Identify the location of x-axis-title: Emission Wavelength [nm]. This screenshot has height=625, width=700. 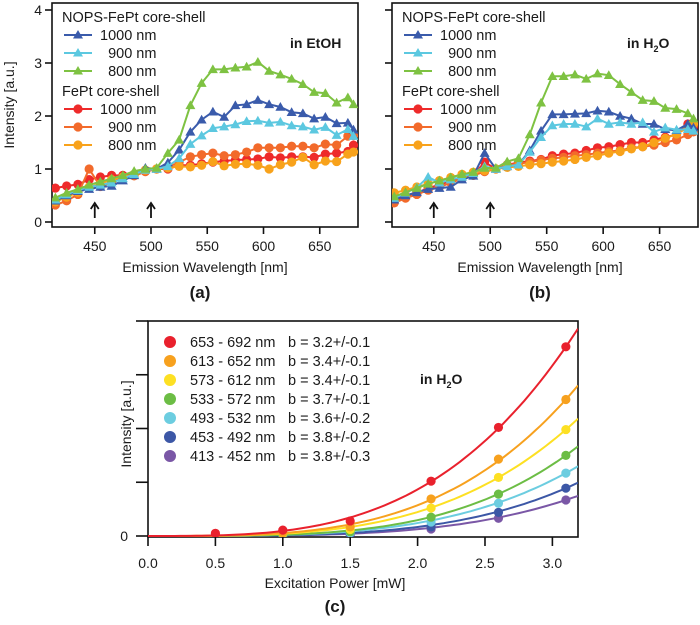
(539, 267).